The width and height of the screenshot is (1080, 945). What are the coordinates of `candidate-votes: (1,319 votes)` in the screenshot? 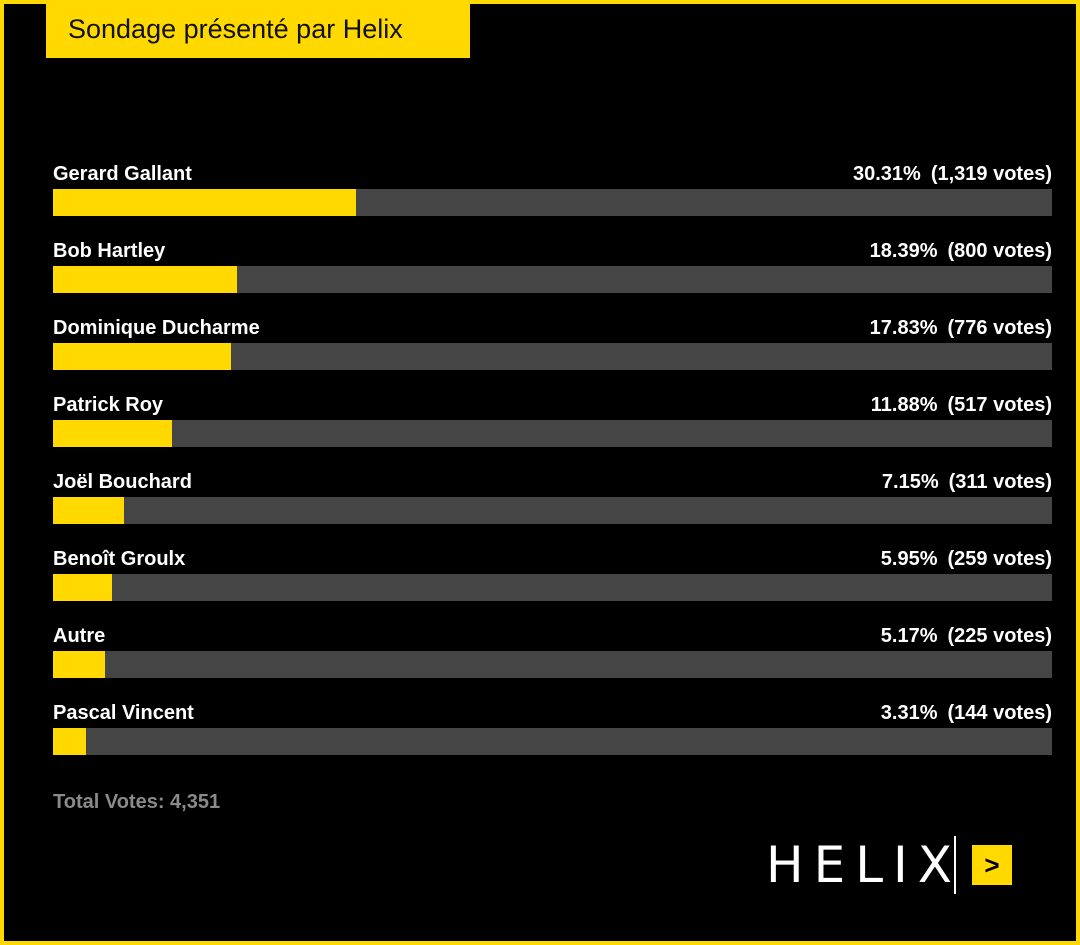 It's located at (991, 174).